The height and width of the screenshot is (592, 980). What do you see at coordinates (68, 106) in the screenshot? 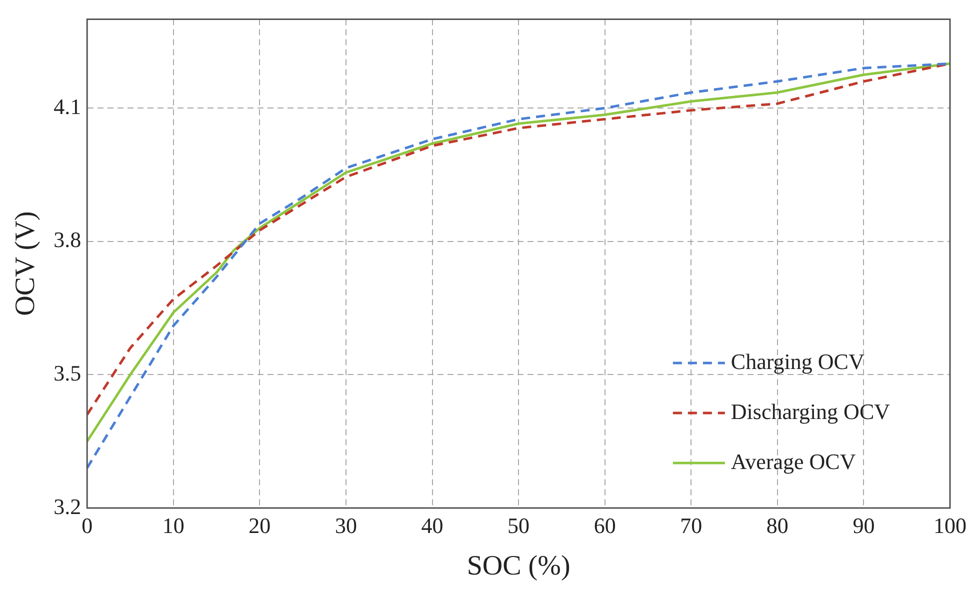
I see `y-tick-label: 4.1` at bounding box center [68, 106].